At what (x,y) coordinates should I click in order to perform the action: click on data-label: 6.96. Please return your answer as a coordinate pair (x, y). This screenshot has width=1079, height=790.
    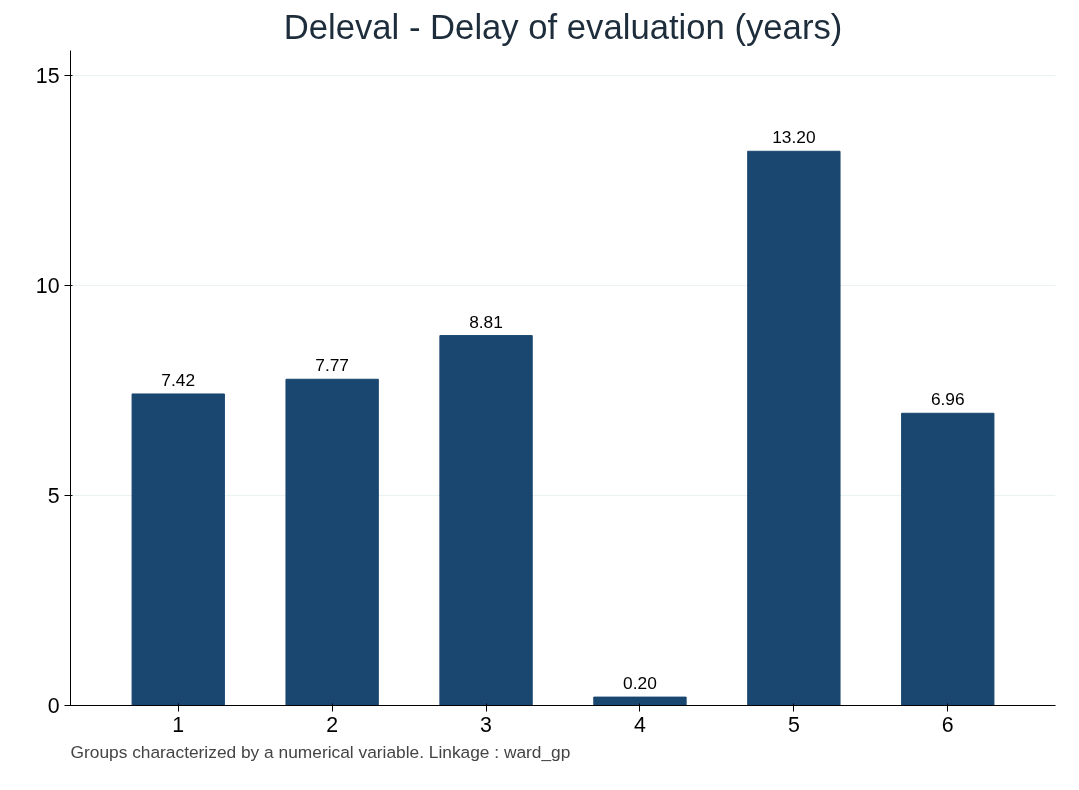
    Looking at the image, I should click on (947, 399).